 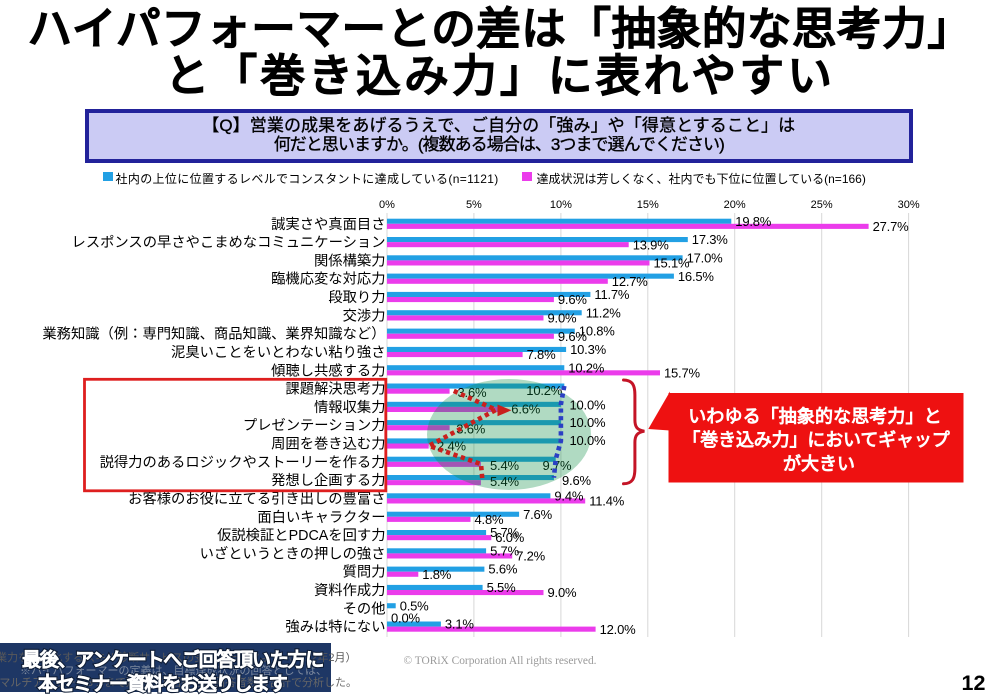 I want to click on svg-text: 誠実さや真面目さ, so click(x=328, y=224).